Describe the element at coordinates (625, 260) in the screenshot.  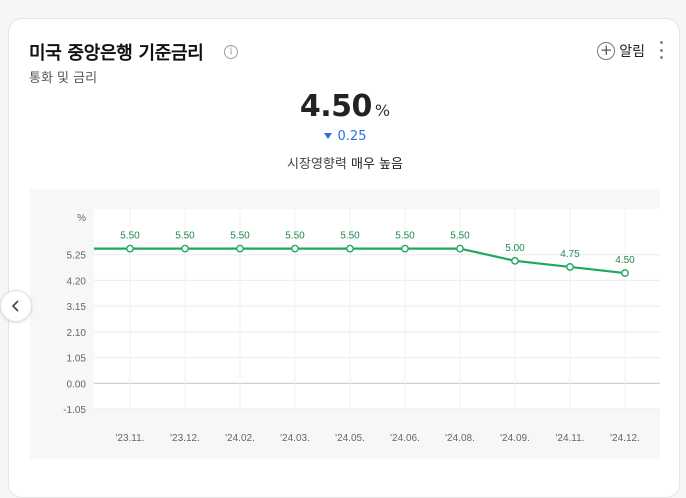
I see `data-label: 4.50` at that location.